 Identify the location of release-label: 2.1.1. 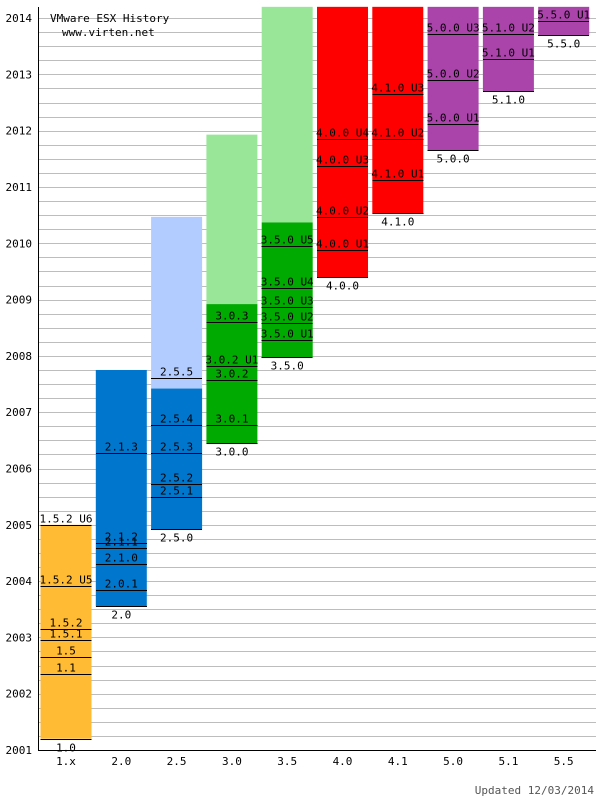
(121, 542).